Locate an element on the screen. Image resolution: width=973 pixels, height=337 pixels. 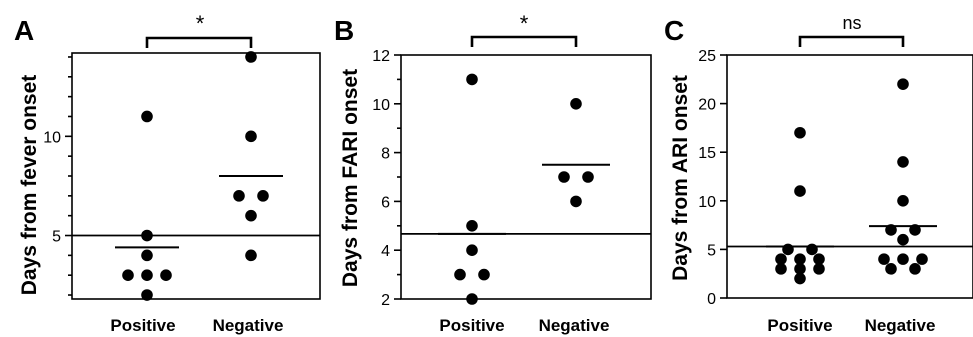
category-label-a-negative: Negative is located at coordinates (248, 325).